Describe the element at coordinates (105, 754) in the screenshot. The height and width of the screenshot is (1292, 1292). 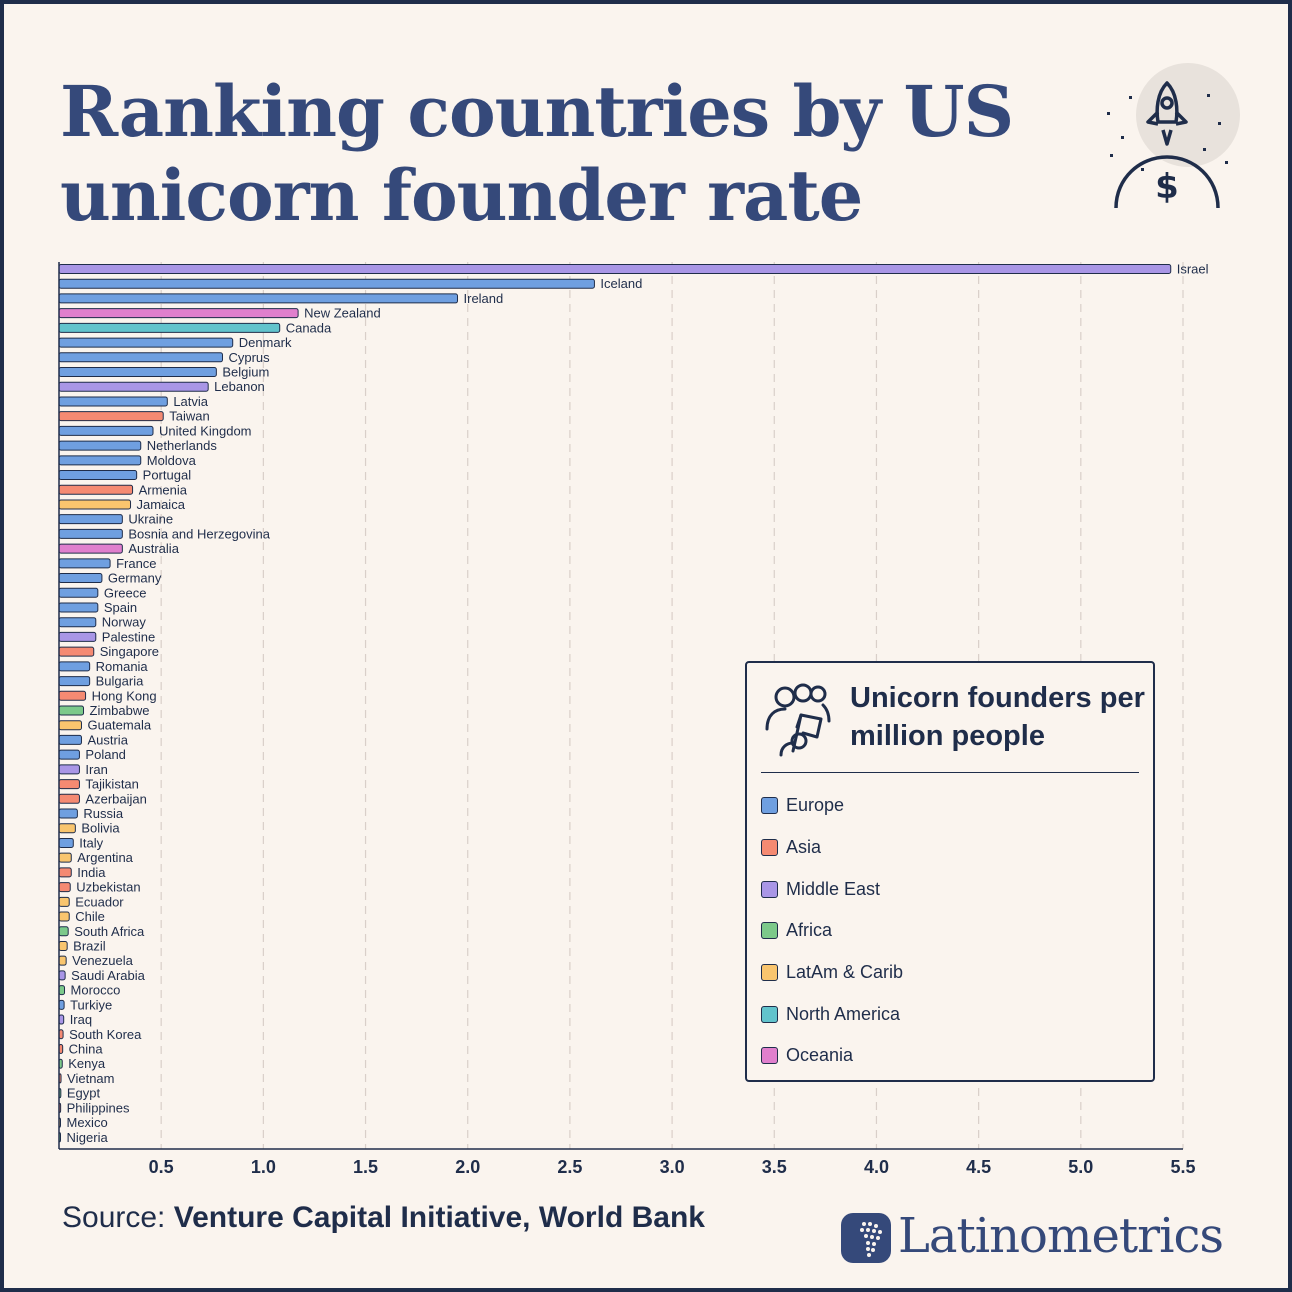
I see `bar-label: Poland` at that location.